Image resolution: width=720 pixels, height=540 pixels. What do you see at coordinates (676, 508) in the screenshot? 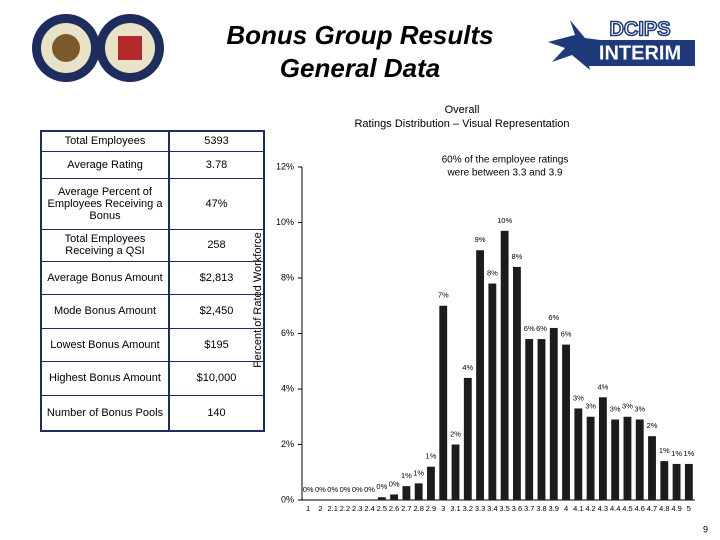
I see `x-tick-label: 4.9` at bounding box center [676, 508].